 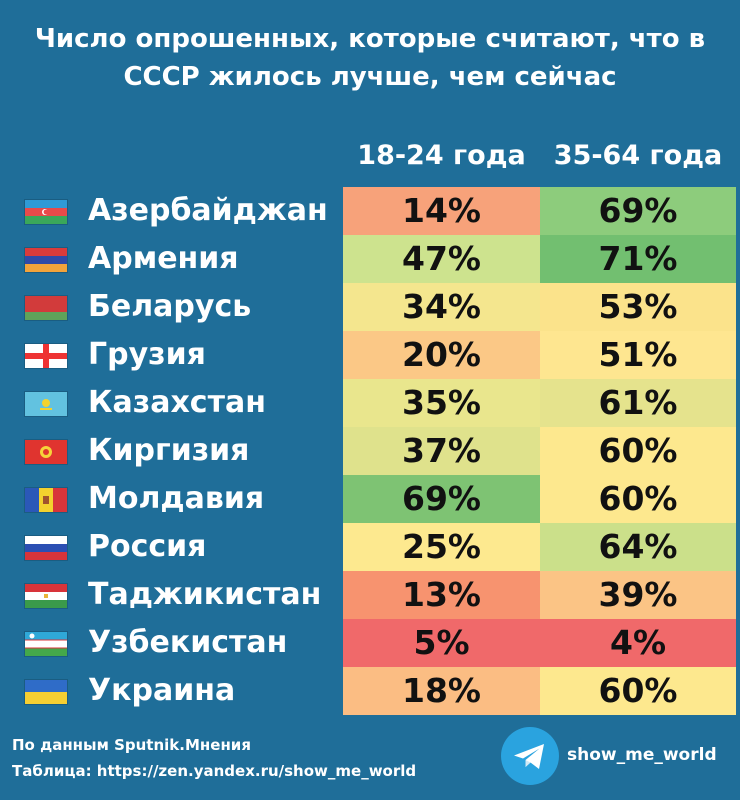 I want to click on table-row: Киргизия 37% 60%, so click(x=370, y=451).